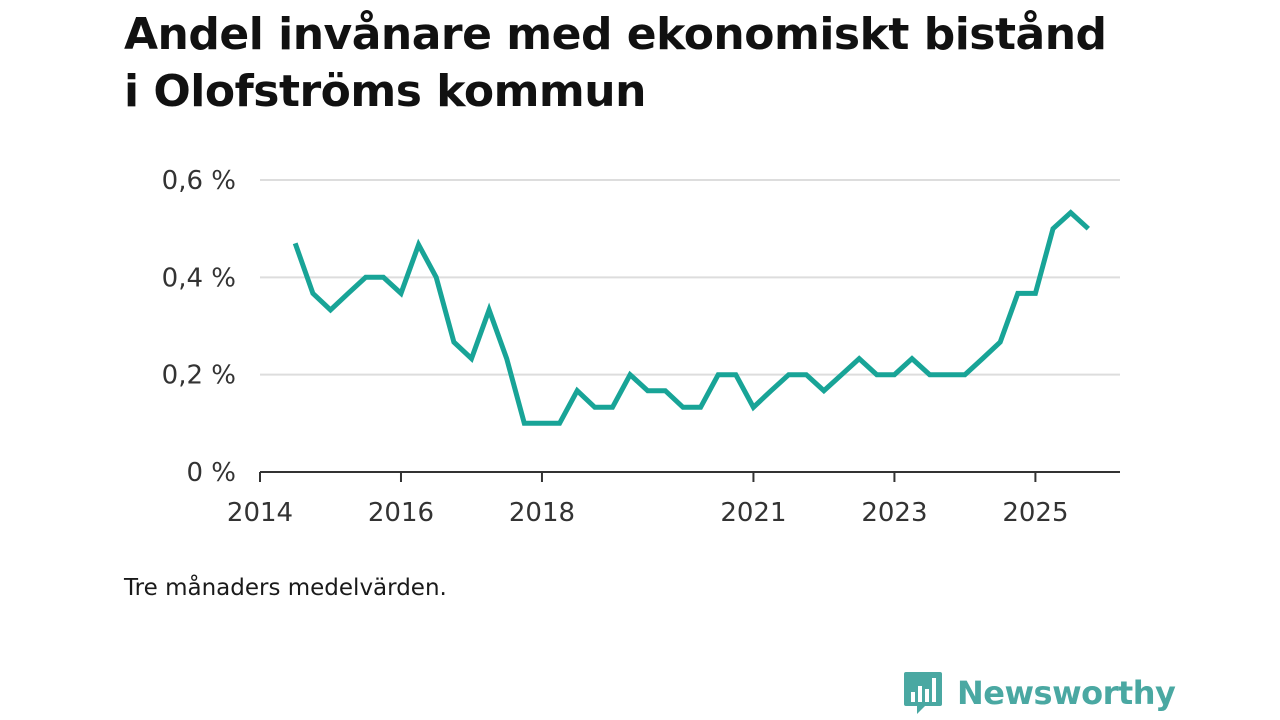 The image size is (1280, 720). Describe the element at coordinates (894, 513) in the screenshot. I see `x-tick-label-4: 2023` at that location.